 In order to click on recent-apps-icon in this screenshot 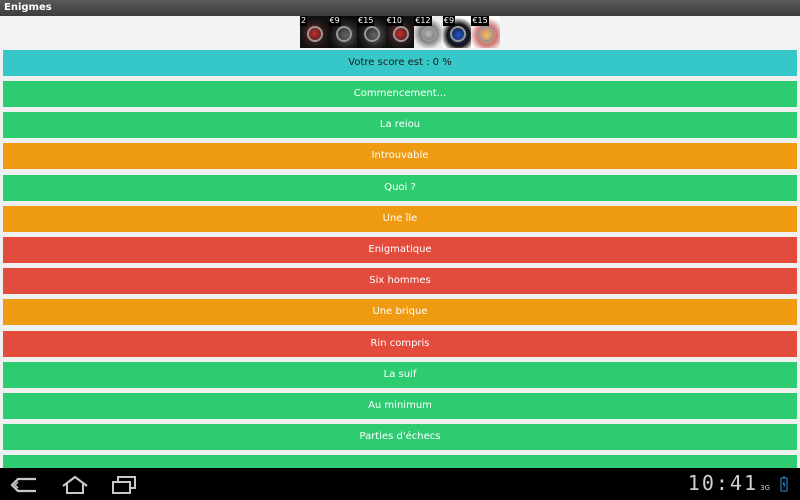, I will do `click(124, 485)`.